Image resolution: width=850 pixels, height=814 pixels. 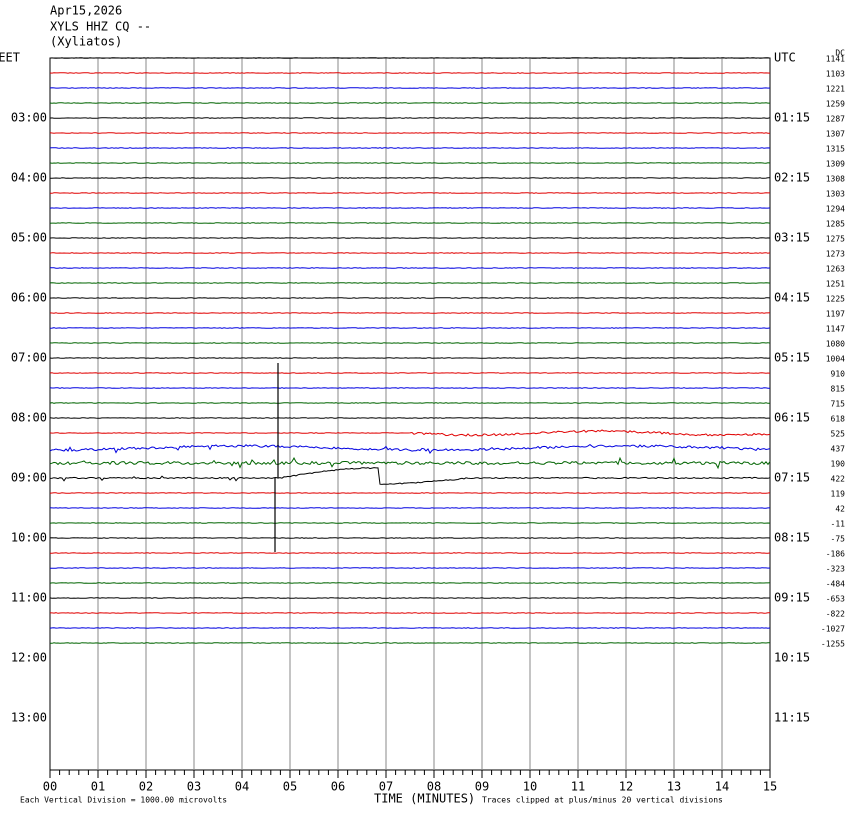 What do you see at coordinates (792, 358) in the screenshot?
I see `right-time-label: 05:15` at bounding box center [792, 358].